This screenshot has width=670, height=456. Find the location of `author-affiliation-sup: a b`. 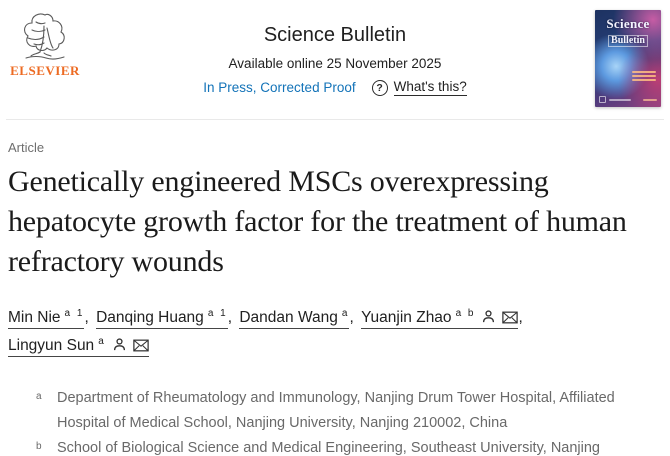

author-affiliation-sup: a b is located at coordinates (465, 313).